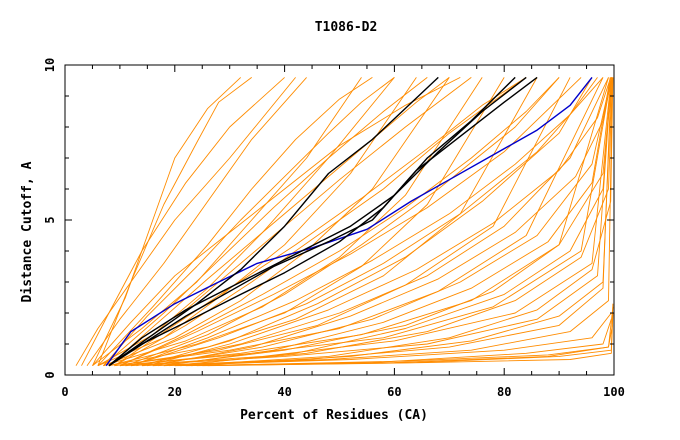  I want to click on x-tick-label: 0, so click(64, 392).